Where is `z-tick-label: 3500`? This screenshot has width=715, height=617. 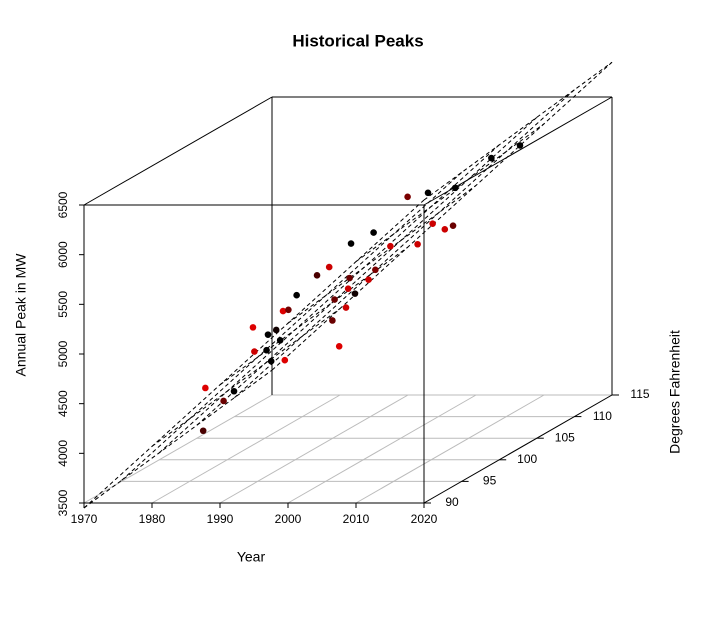 z-tick-label: 3500 is located at coordinates (63, 502).